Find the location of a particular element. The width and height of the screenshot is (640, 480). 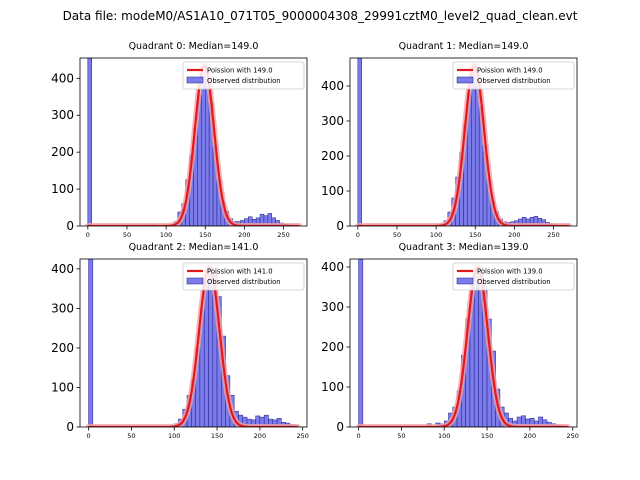

quadrant-1-plot-area is located at coordinates (463, 142).